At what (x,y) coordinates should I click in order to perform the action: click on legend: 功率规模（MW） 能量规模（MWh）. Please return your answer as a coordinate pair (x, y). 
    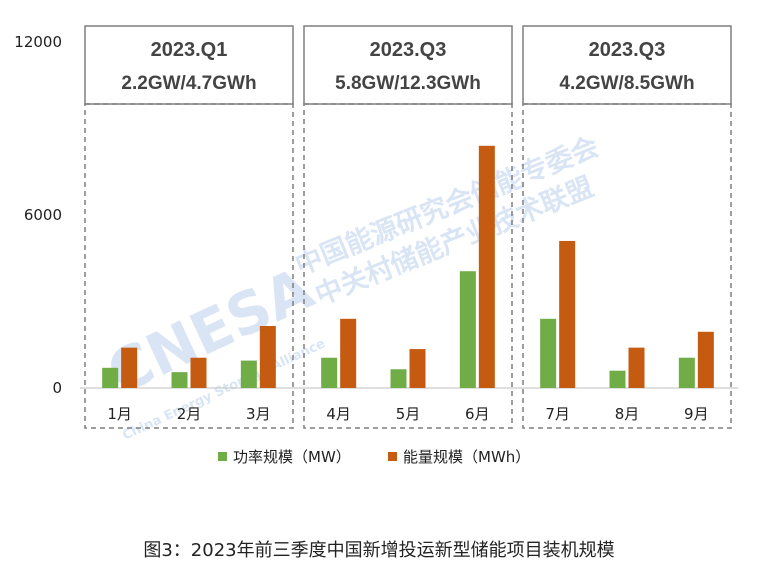
    Looking at the image, I should click on (374, 457).